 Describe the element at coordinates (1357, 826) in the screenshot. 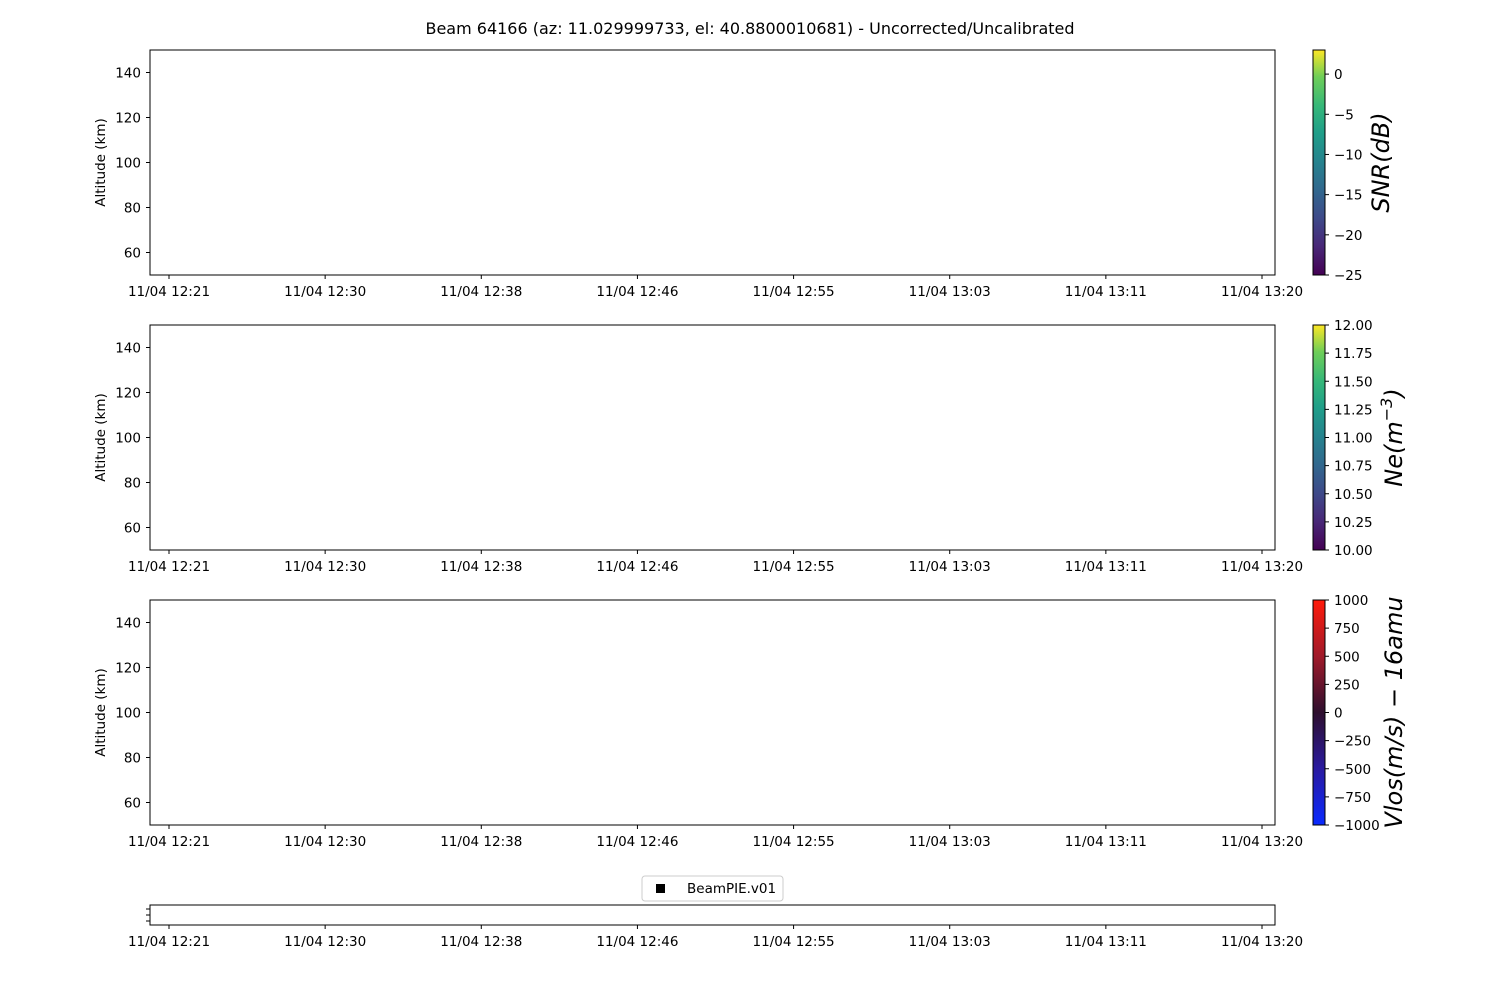

I see `colorbar-tick-label: −1000` at that location.